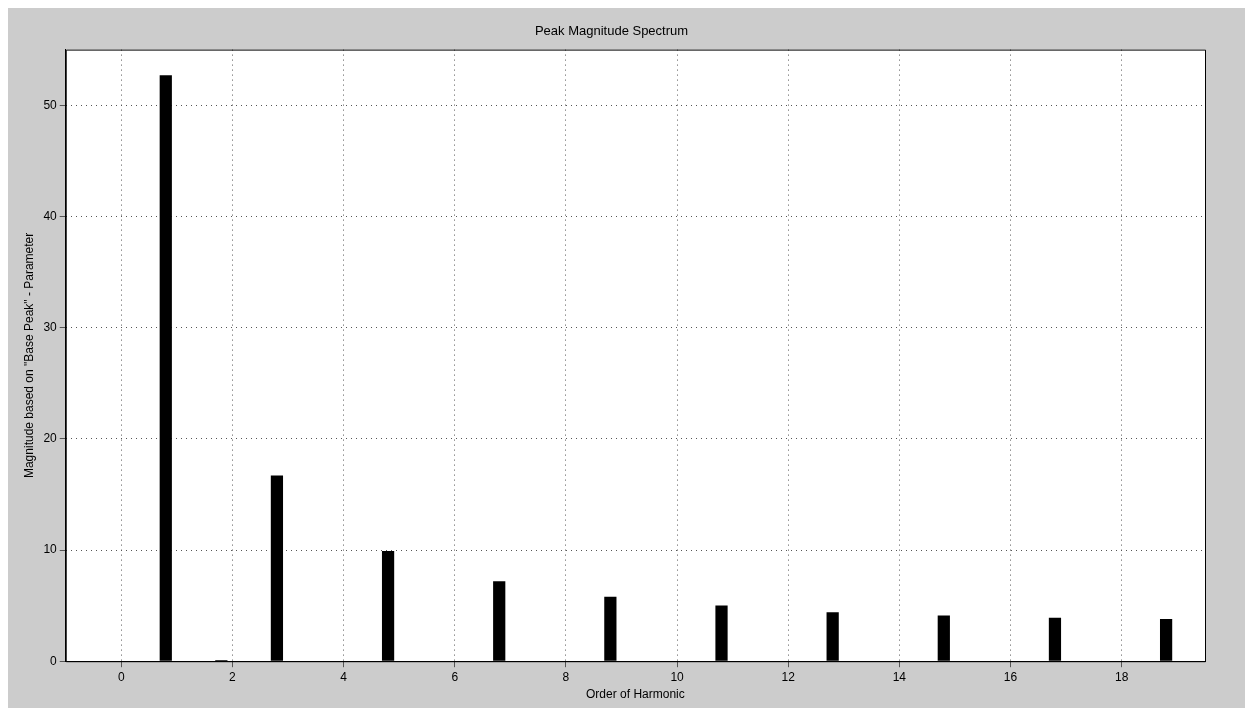  I want to click on chart-title: Peak Magnitude Spectrum, so click(611, 31).